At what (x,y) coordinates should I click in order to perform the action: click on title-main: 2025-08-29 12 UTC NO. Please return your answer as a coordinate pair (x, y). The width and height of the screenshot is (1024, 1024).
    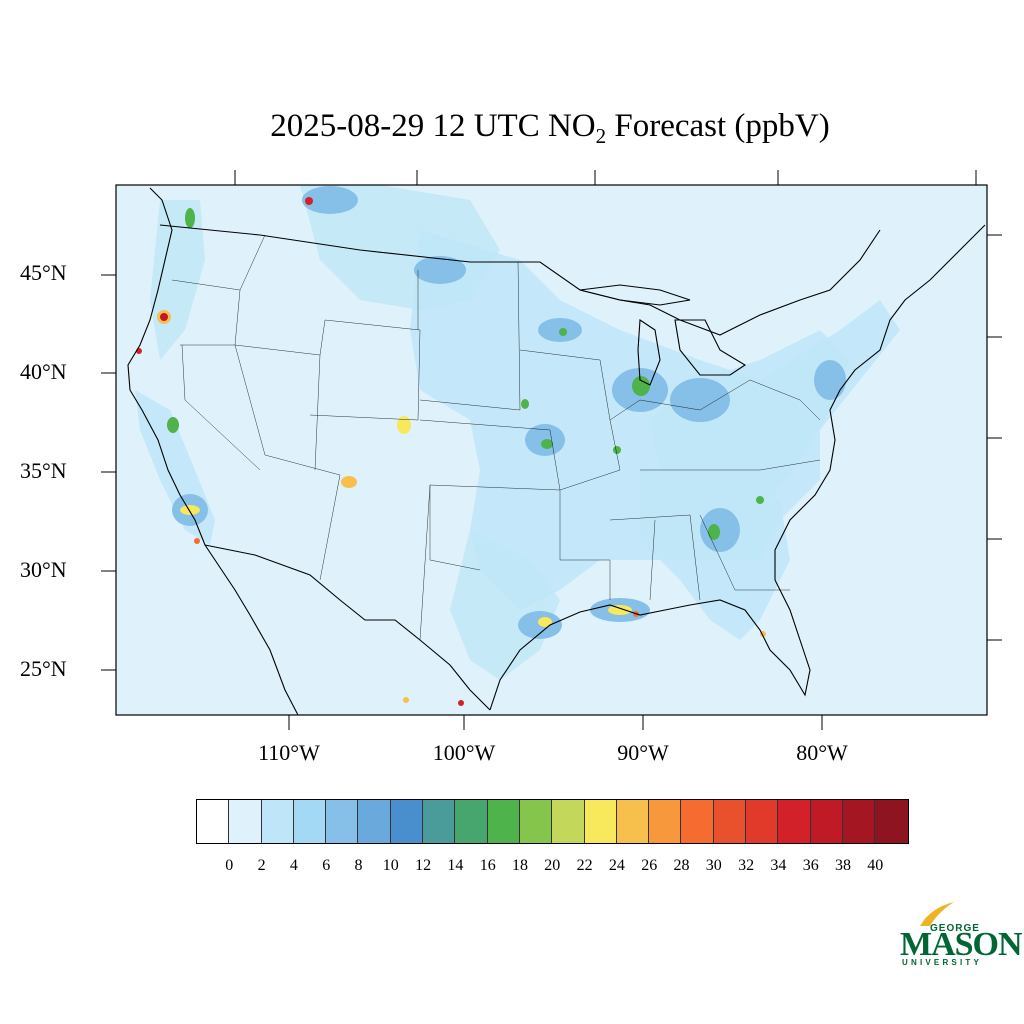
    Looking at the image, I should click on (433, 126).